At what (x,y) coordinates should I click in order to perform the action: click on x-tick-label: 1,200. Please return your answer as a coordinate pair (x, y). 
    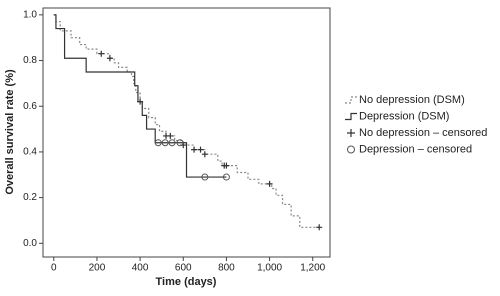
    Looking at the image, I should click on (312, 268).